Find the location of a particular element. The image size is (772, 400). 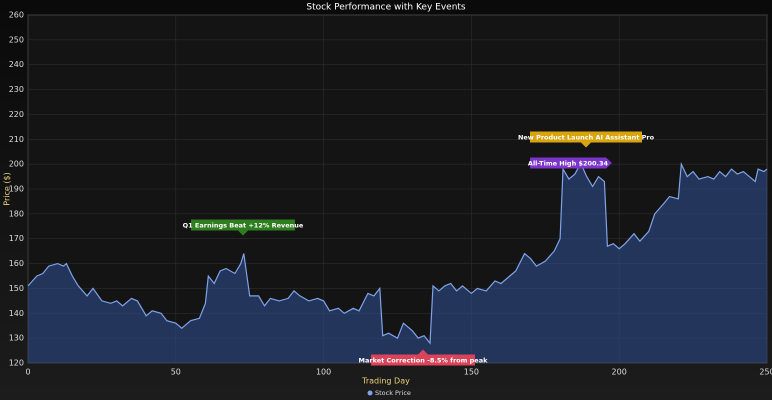

y-axis-label: Price ($) is located at coordinates (7, 188).